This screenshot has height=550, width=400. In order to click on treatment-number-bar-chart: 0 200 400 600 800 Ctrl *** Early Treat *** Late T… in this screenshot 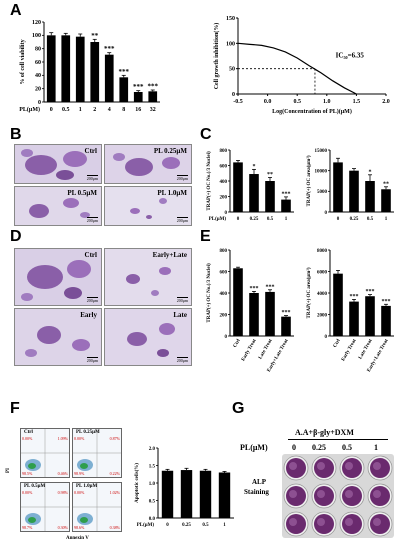, I will do `click(250, 311)`.